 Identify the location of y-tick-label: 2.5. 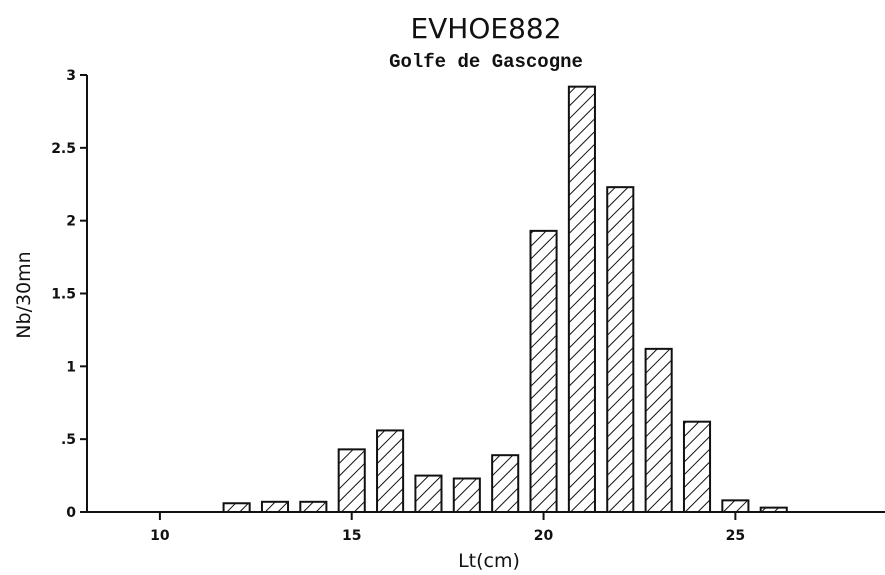
(63, 149).